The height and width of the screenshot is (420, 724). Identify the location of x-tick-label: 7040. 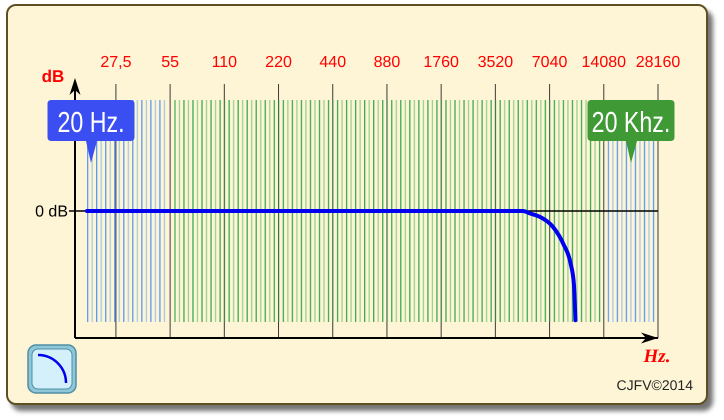
(550, 62).